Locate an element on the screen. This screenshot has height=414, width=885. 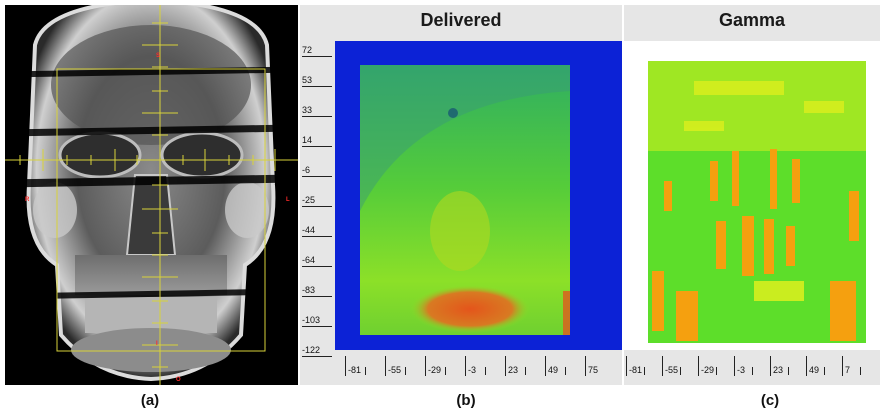
gamma-x-axis: -81 -55 -29 -3 23 49 7 is located at coordinates (752, 365).